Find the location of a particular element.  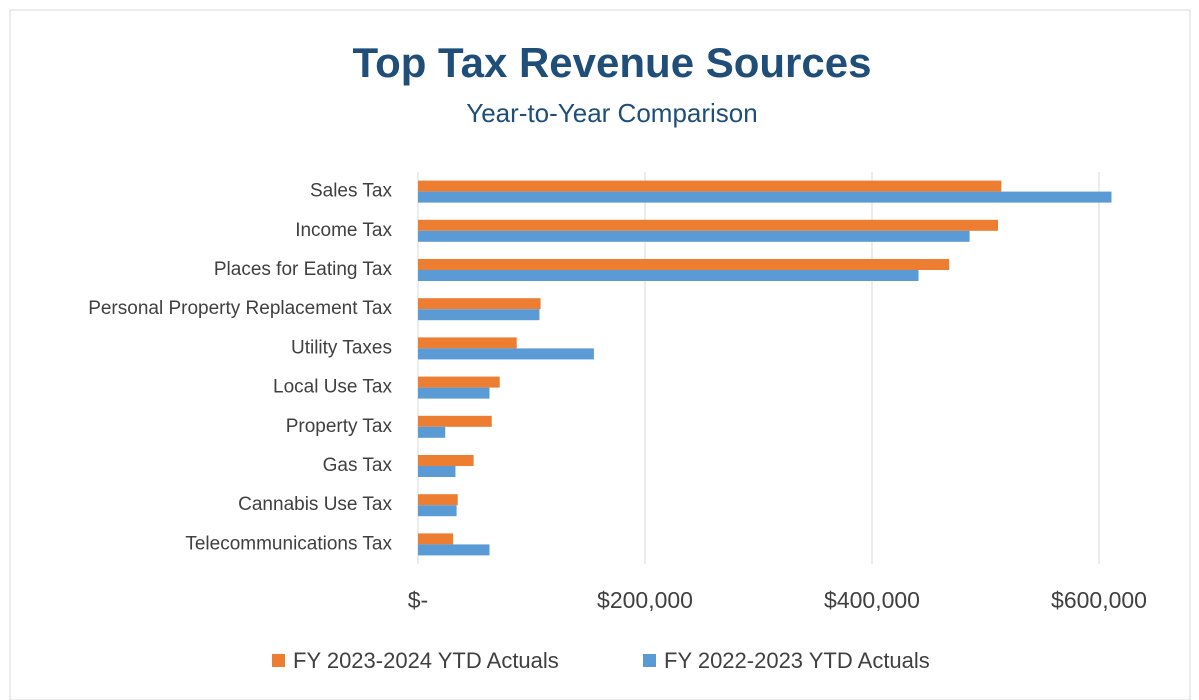

y-tick-label: Income Tax is located at coordinates (343, 230).